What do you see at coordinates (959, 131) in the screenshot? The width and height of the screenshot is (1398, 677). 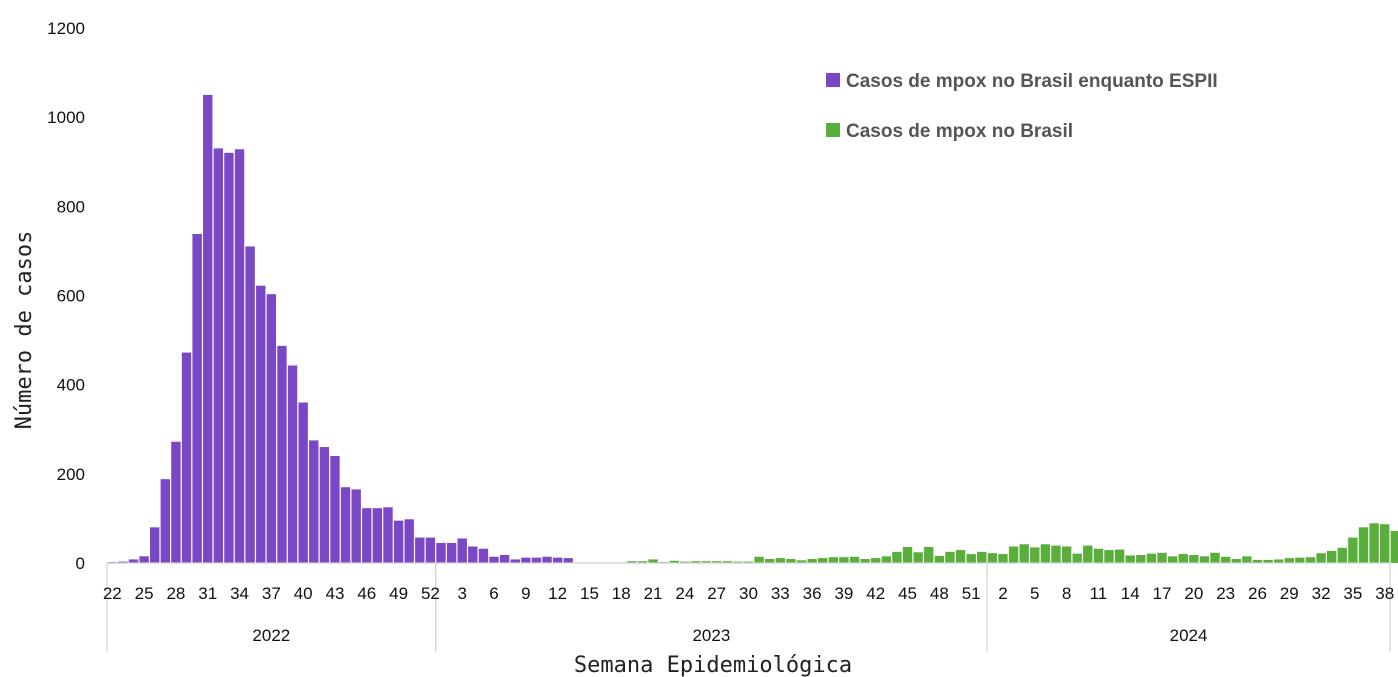 I see `legend-label-geral: Casos de mpox no Brasil` at bounding box center [959, 131].